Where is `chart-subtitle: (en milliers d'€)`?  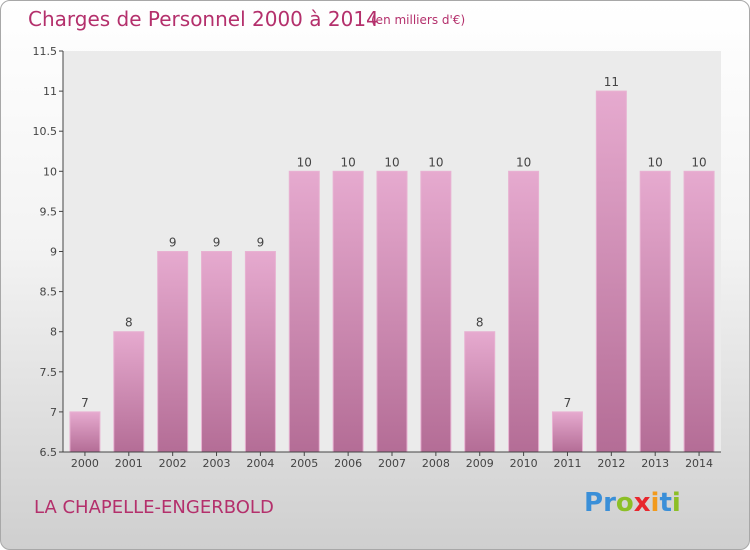
chart-subtitle: (en milliers d'€) is located at coordinates (418, 20).